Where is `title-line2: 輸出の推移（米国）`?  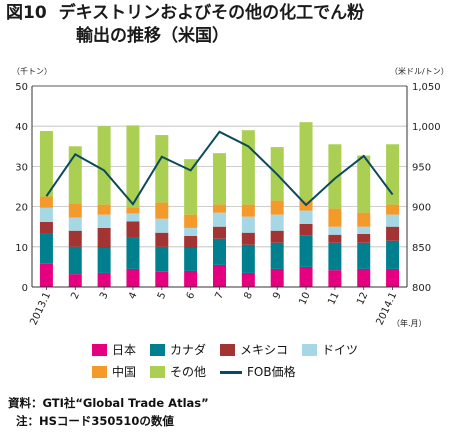
title-line2: 輸出の推移（米国） is located at coordinates (152, 36).